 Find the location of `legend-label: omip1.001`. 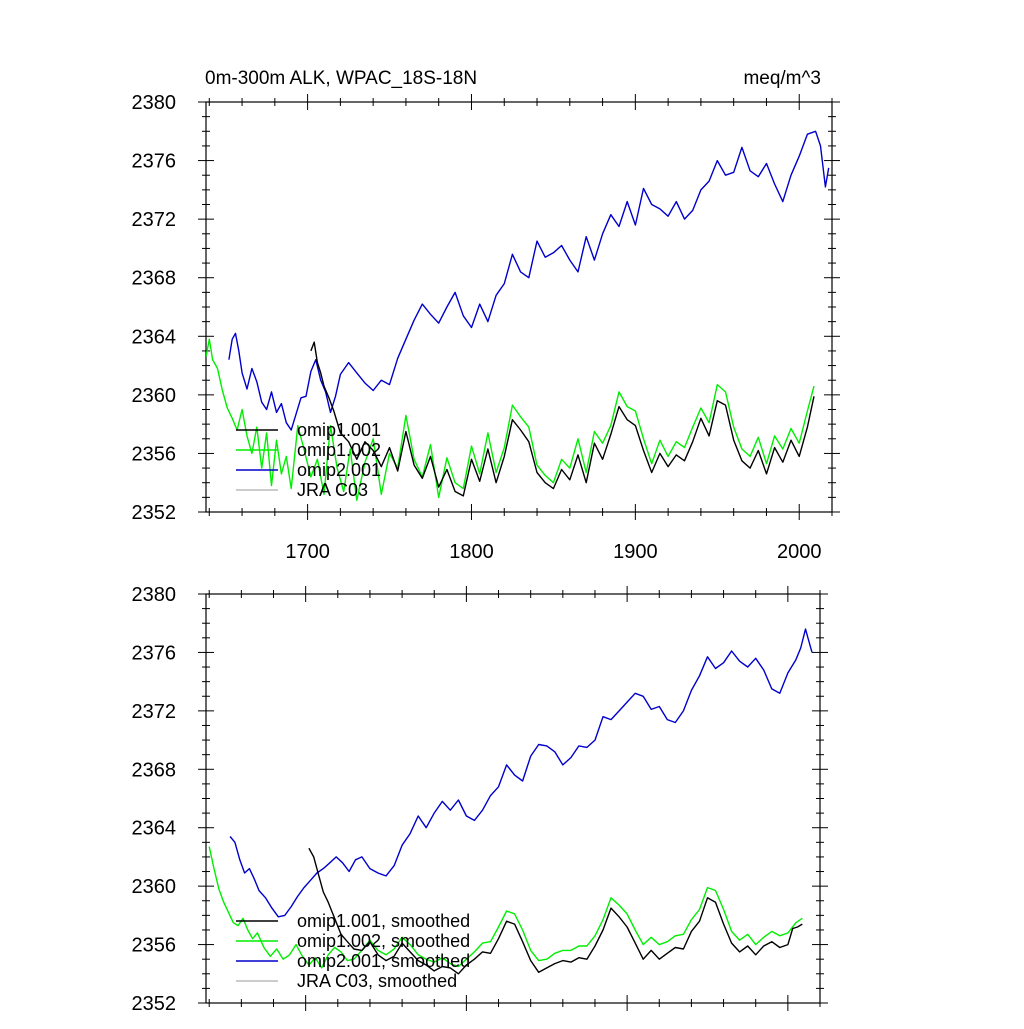

legend-label: omip1.001 is located at coordinates (339, 430).